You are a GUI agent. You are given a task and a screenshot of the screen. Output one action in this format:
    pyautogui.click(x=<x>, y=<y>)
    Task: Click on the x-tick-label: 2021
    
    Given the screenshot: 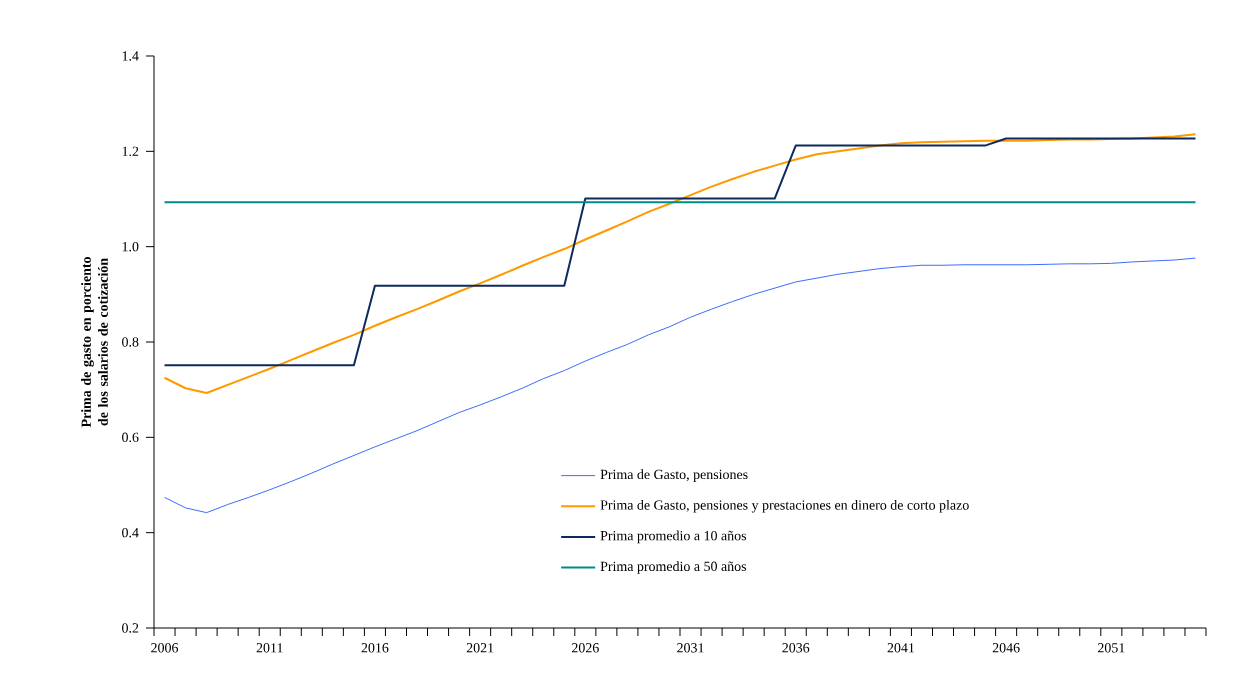 What is the action you would take?
    pyautogui.click(x=480, y=648)
    